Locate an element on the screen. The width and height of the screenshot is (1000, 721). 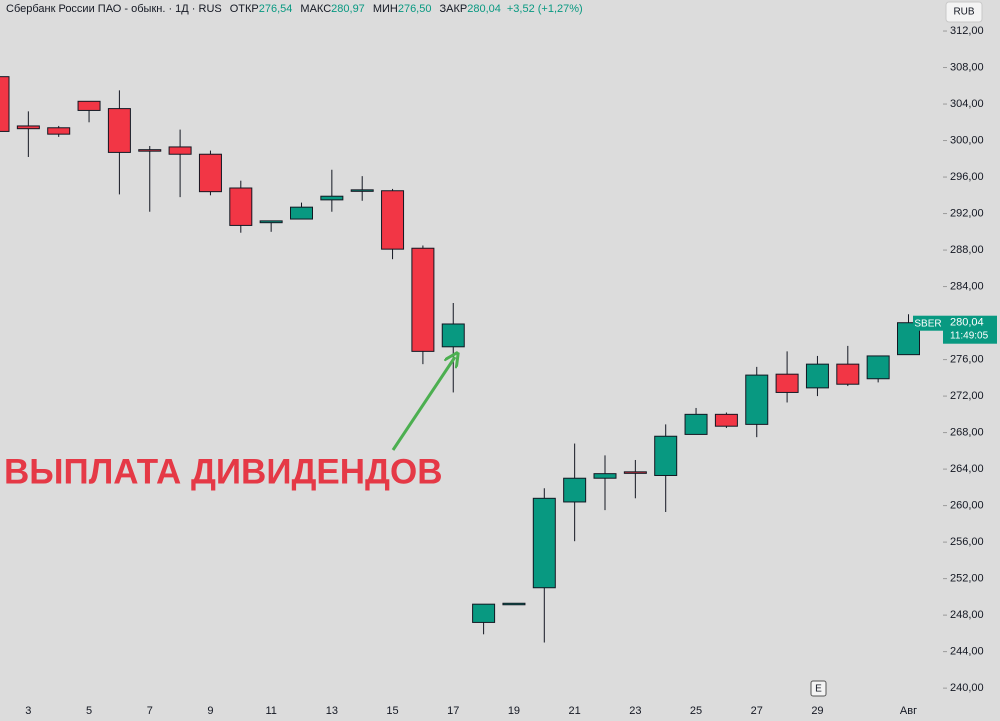
currency-button is located at coordinates (964, 12).